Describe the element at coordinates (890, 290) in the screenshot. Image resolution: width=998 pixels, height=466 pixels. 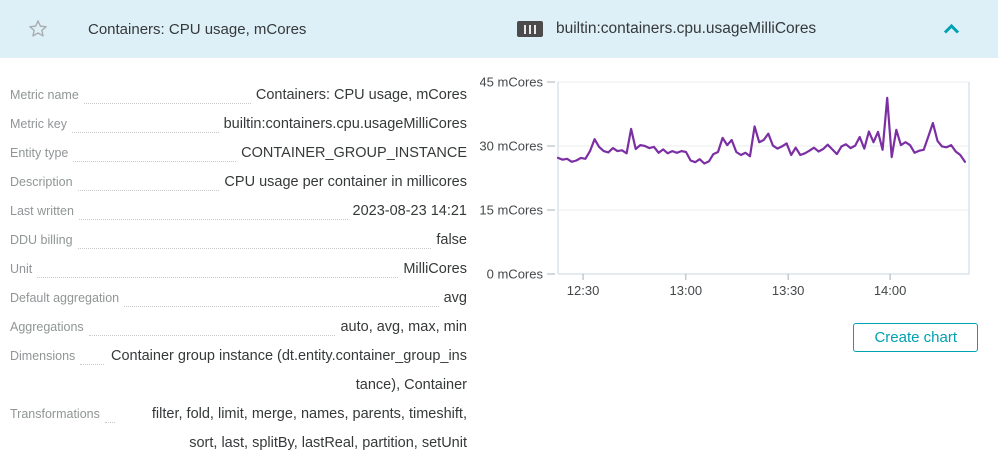
I see `x-axis-tick-label: 14:00` at that location.